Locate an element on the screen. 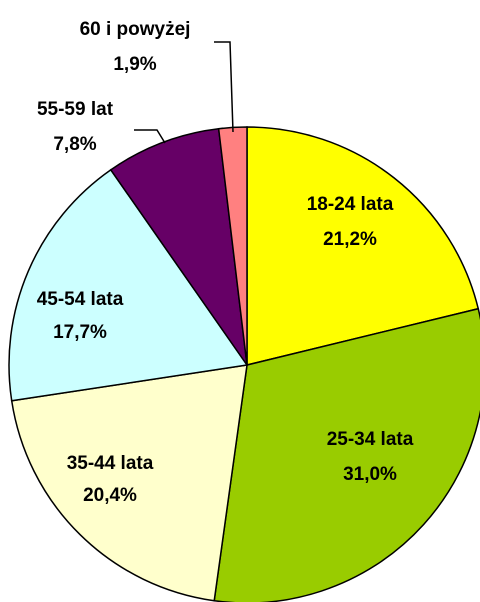 The height and width of the screenshot is (602, 480). pie-slice is located at coordinates (178, 246).